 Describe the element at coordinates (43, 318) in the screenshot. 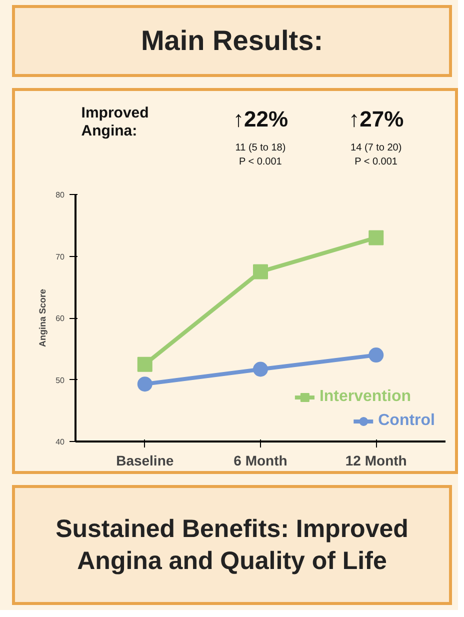

I see `y-axis-title: Angina Score` at that location.